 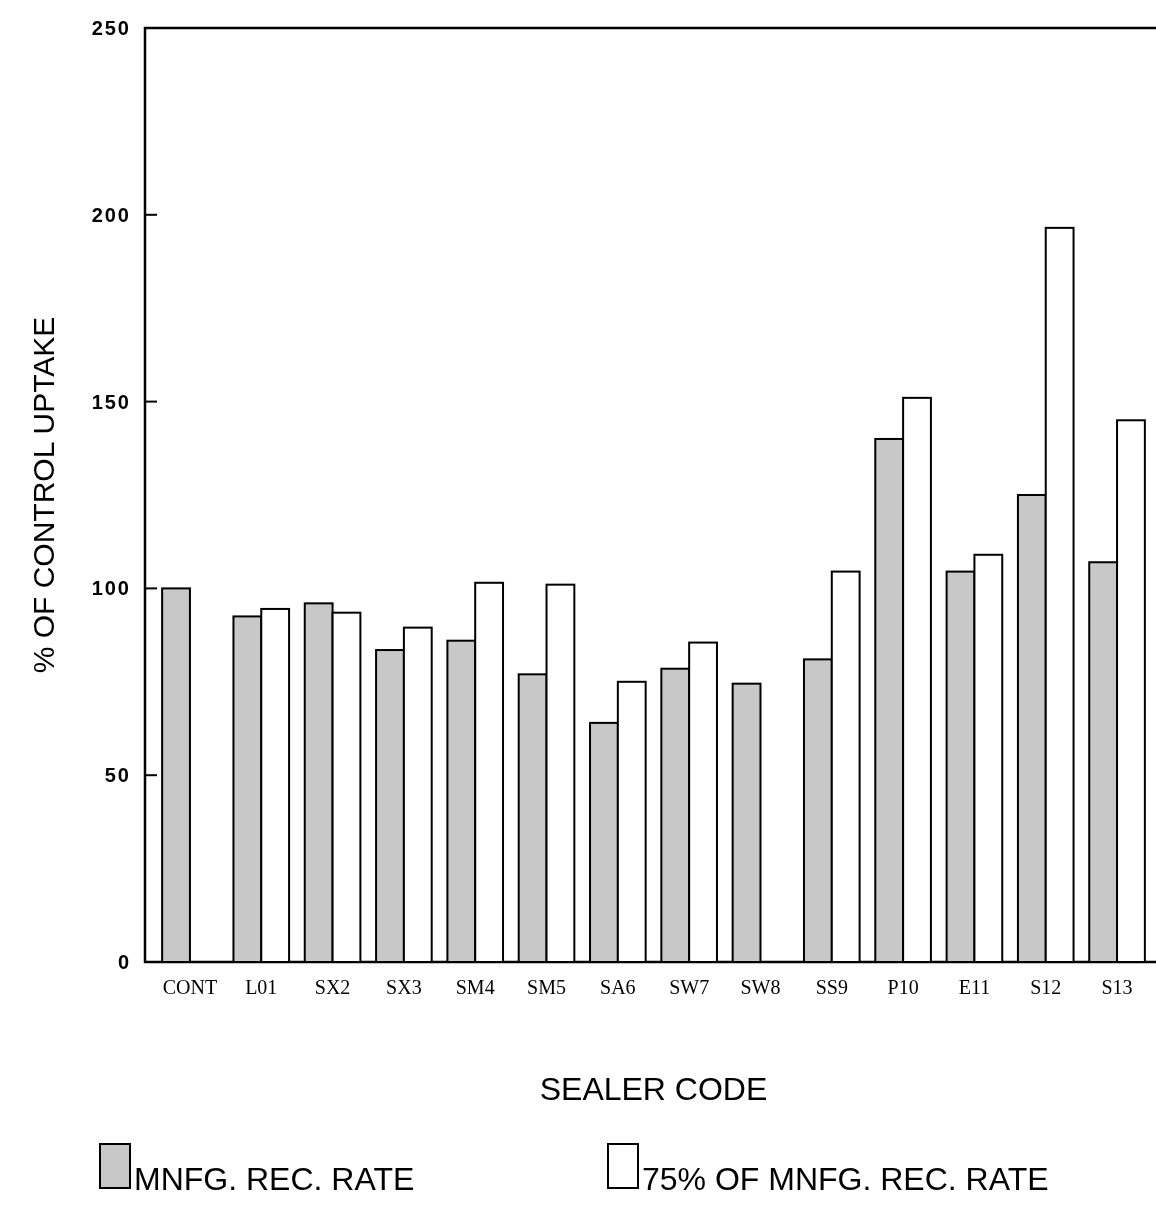 I want to click on x-tick-label: SW7, so click(x=689, y=987).